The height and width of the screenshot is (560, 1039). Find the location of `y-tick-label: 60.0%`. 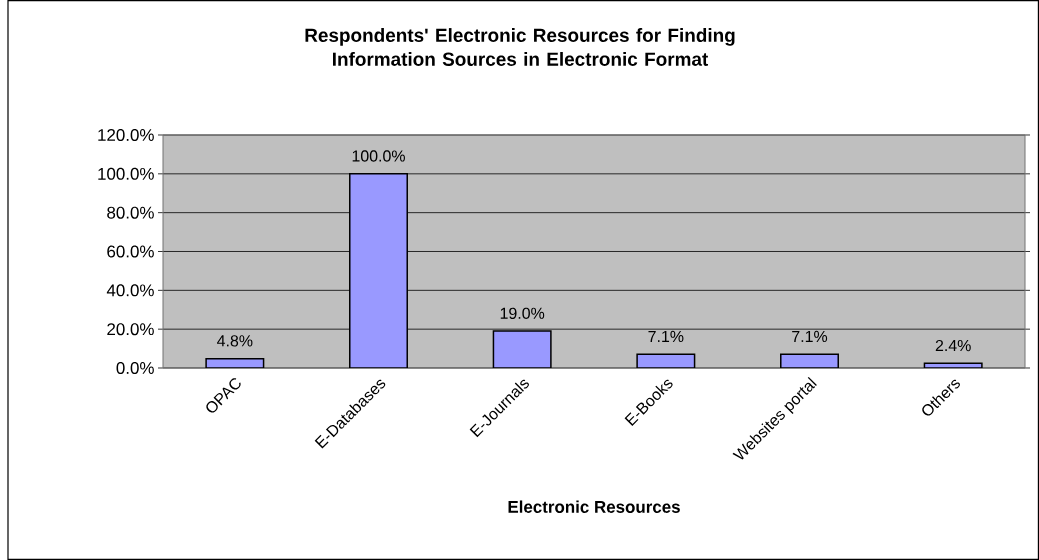

y-tick-label: 60.0% is located at coordinates (130, 251).